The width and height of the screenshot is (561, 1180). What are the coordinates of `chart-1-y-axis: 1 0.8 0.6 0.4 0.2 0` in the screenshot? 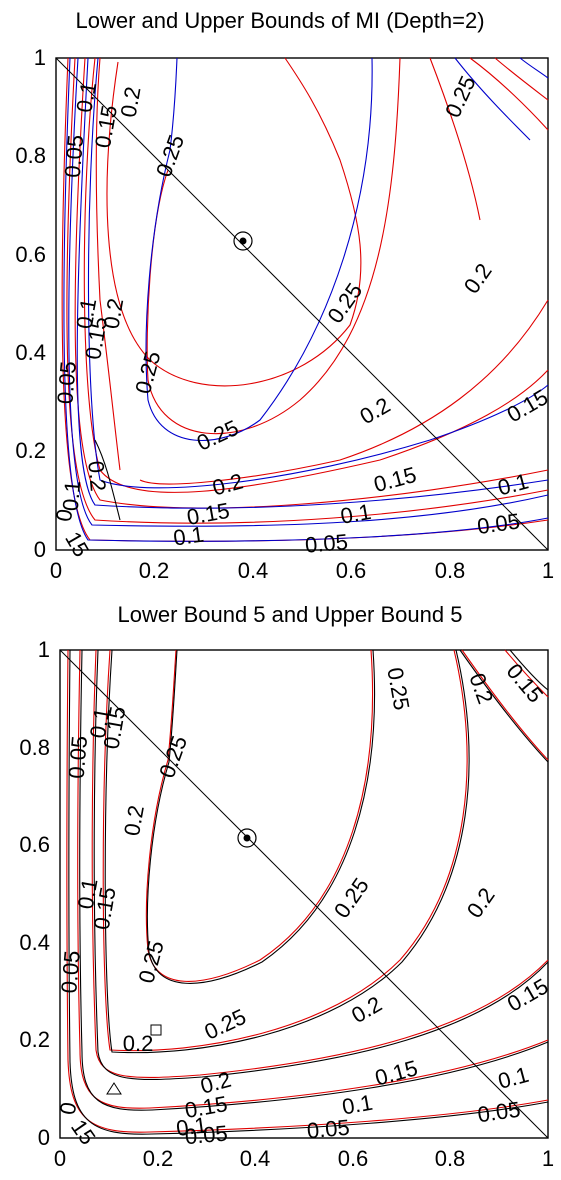 It's located at (30, 303).